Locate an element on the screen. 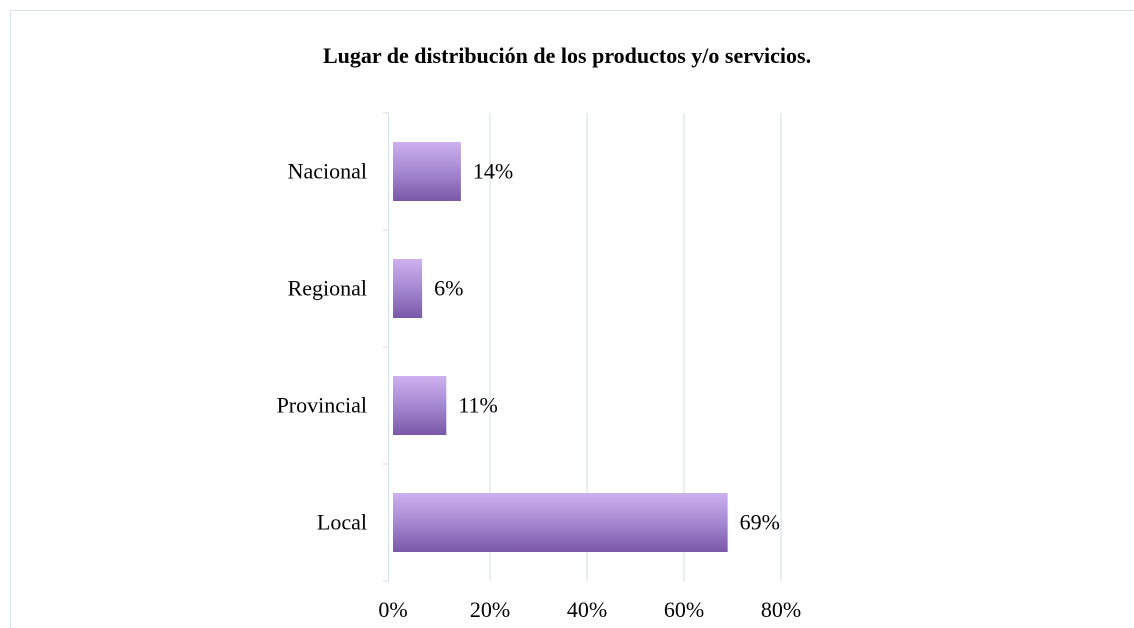  x-tick-label: 60% is located at coordinates (684, 609).